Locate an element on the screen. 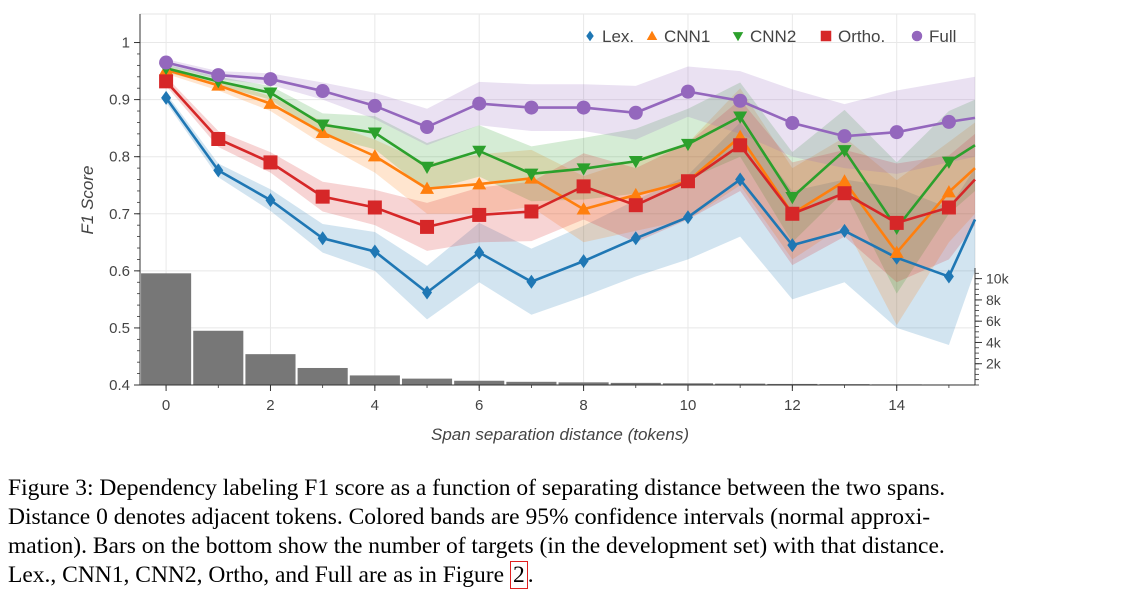 This screenshot has height=604, width=1122. x-tick-label: 12 is located at coordinates (792, 405).